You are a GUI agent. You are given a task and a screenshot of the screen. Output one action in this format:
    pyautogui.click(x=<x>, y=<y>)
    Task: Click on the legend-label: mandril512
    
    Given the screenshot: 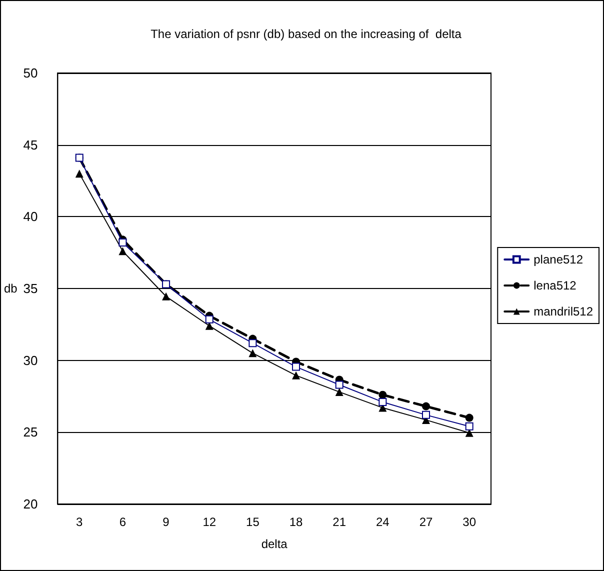 What is the action you would take?
    pyautogui.click(x=564, y=311)
    